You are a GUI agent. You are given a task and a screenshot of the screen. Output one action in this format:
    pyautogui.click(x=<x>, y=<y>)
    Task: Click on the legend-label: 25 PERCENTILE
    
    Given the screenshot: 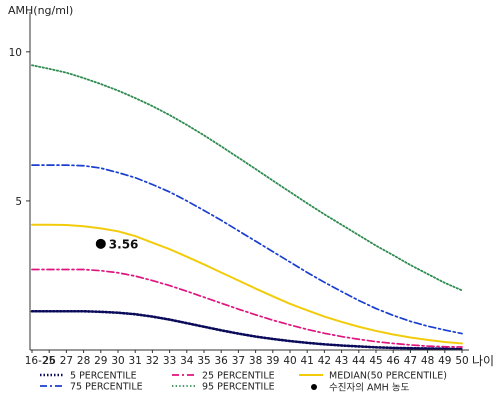 What is the action you would take?
    pyautogui.click(x=238, y=376)
    